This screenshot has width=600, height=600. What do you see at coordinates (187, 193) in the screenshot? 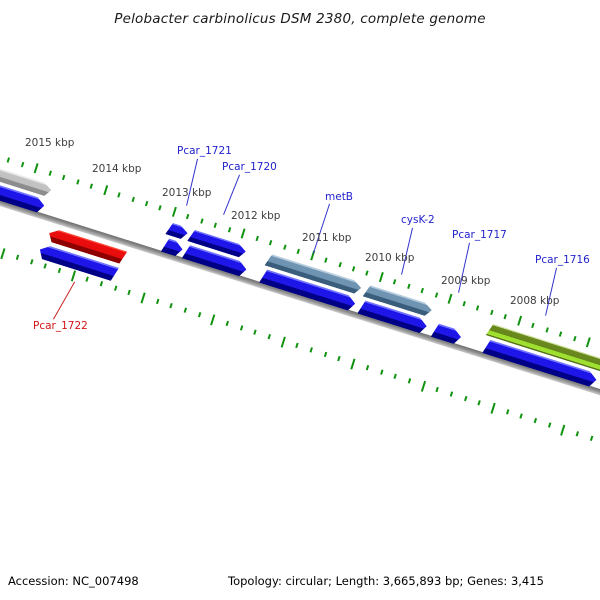
I see `kbp-label-2013: 2013 kbp` at bounding box center [187, 193].